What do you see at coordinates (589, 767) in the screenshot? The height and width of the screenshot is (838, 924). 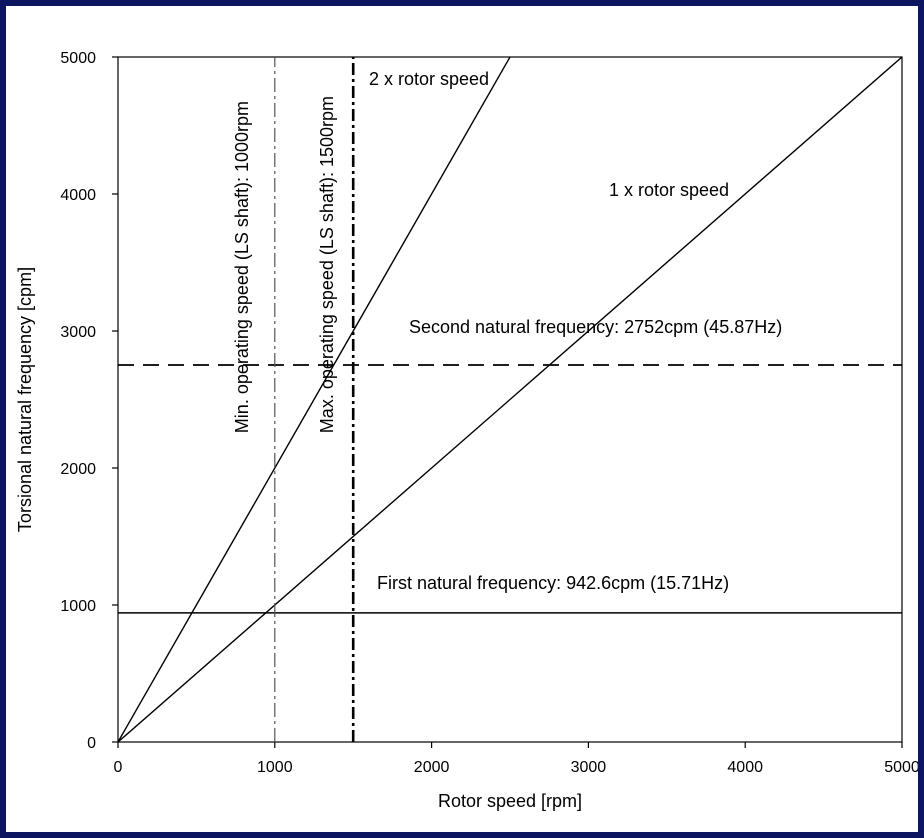 I see `x-tick-label: 3000` at bounding box center [589, 767].